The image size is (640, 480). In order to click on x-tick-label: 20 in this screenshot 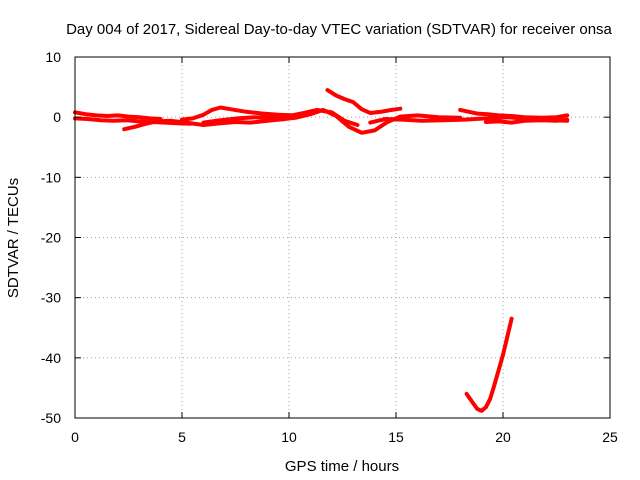, I will do `click(503, 437)`.